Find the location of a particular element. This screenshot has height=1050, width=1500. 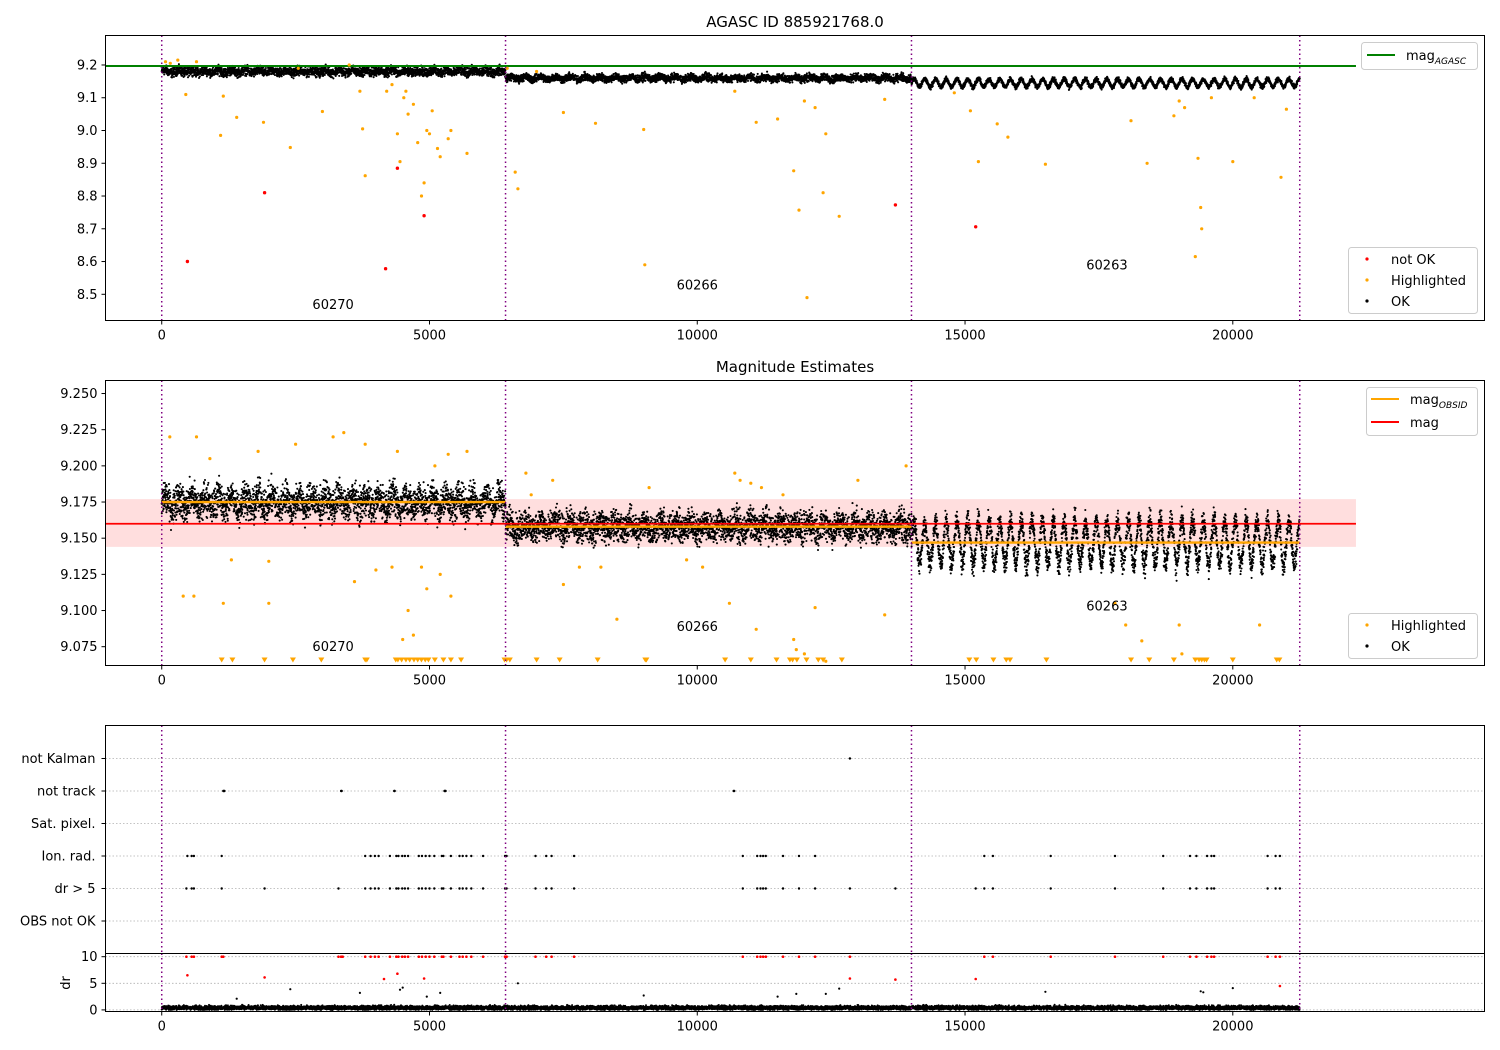

agasc-panel-title: AGASC ID 885921768.0 is located at coordinates (795, 22).